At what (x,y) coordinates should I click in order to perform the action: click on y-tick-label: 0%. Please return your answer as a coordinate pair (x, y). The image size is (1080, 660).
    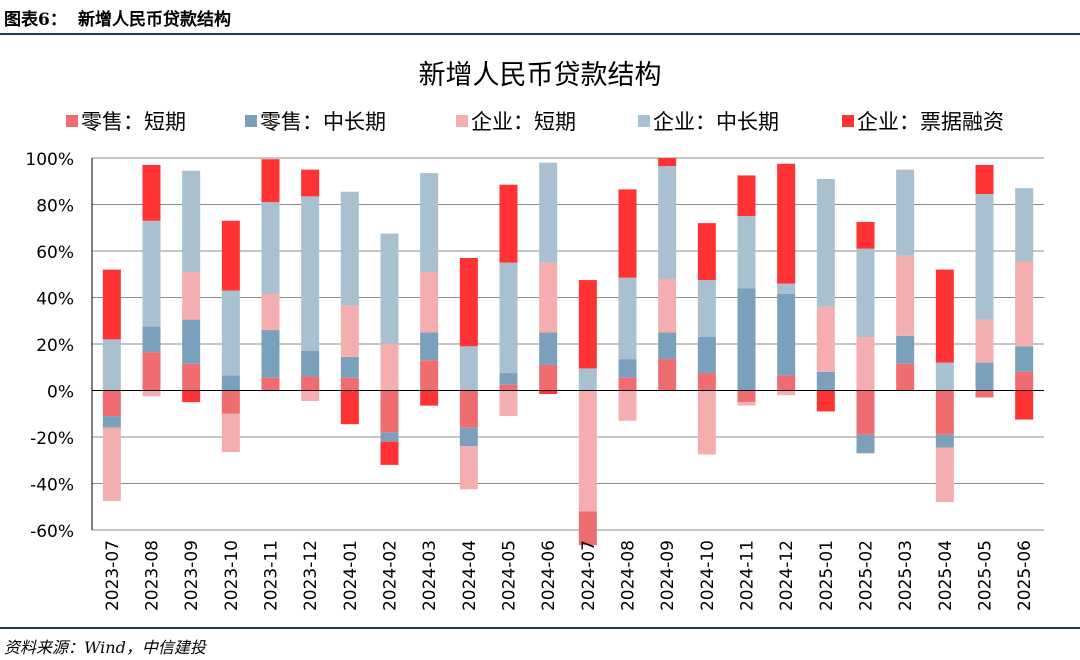
    Looking at the image, I should click on (60, 393).